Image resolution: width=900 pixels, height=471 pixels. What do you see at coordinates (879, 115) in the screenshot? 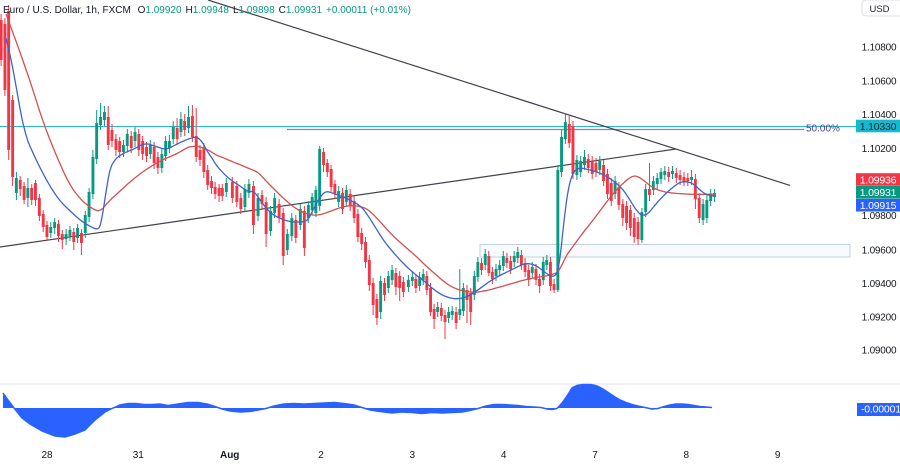
I see `svg-text: 1.10400` at bounding box center [879, 115].